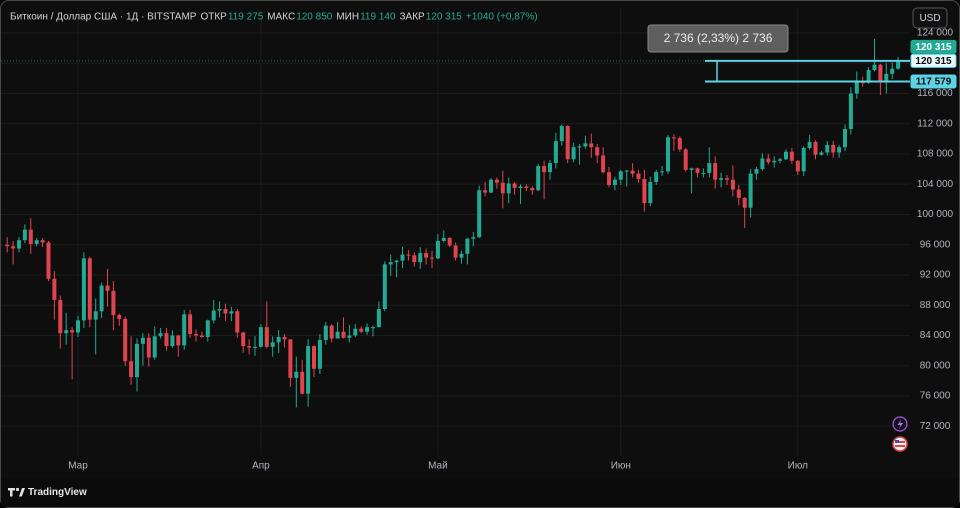  What do you see at coordinates (935, 305) in the screenshot?
I see `y-tick-label: 88 000` at bounding box center [935, 305].